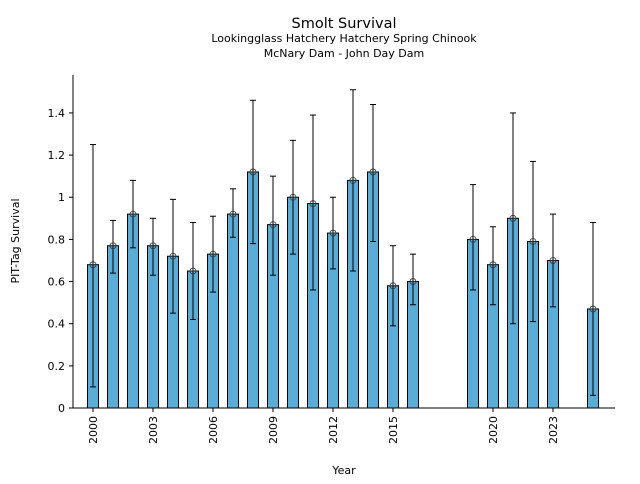 This screenshot has height=484, width=640. What do you see at coordinates (57, 366) in the screenshot?
I see `y-tick-label-1: 0.2` at bounding box center [57, 366].